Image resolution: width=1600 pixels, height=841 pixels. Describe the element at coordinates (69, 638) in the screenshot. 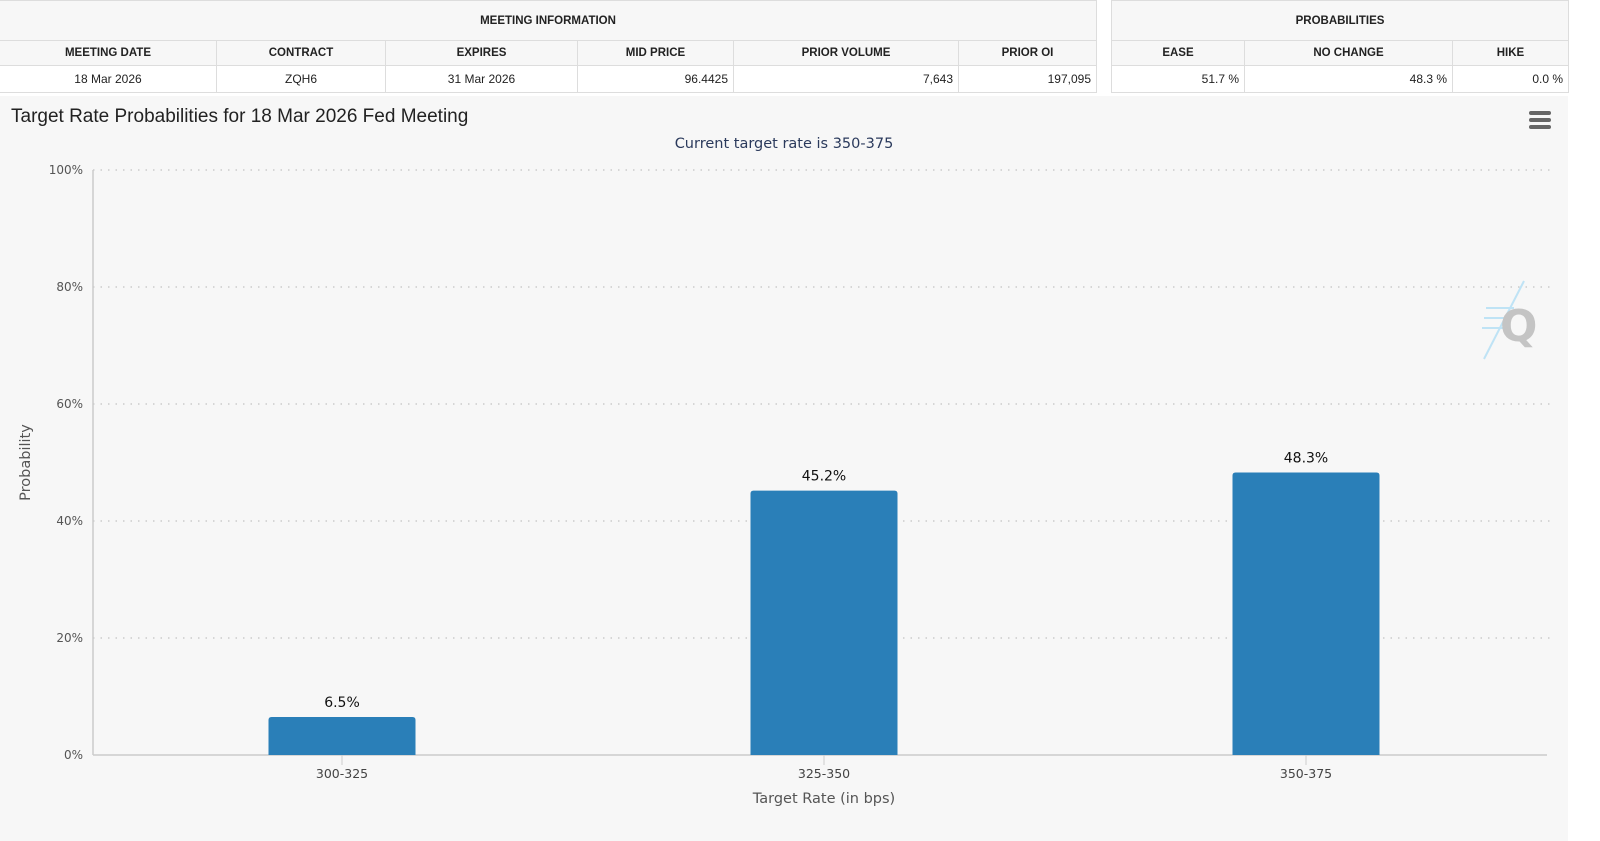

I see `y-tick-label: 20%` at that location.